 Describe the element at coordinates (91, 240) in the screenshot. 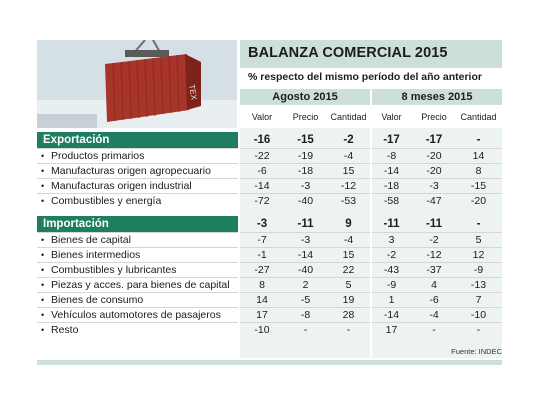

I see `row-label-text: Bienes de capital` at that location.